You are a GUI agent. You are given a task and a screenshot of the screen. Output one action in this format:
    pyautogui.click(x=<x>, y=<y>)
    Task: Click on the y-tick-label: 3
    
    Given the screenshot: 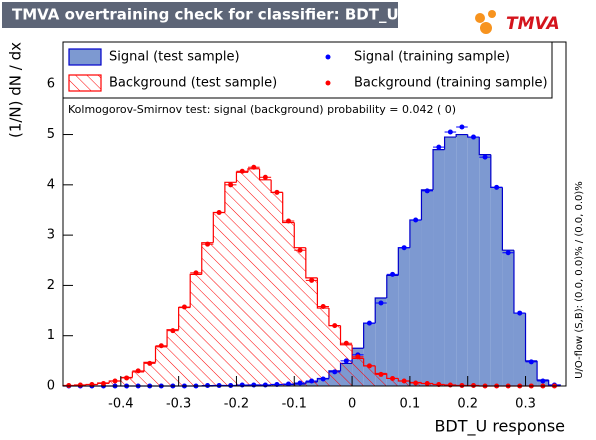 What is the action you would take?
    pyautogui.click(x=51, y=235)
    